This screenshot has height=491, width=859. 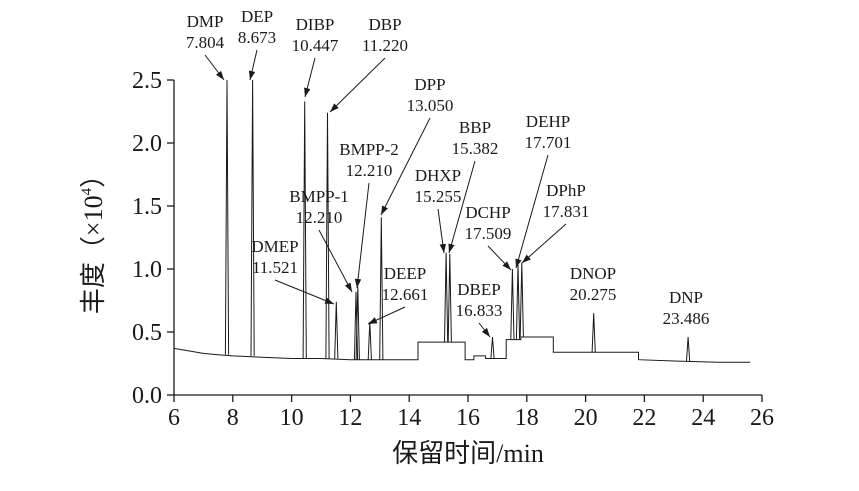 What do you see at coordinates (350, 418) in the screenshot?
I see `x-tick-label: 12` at bounding box center [350, 418].